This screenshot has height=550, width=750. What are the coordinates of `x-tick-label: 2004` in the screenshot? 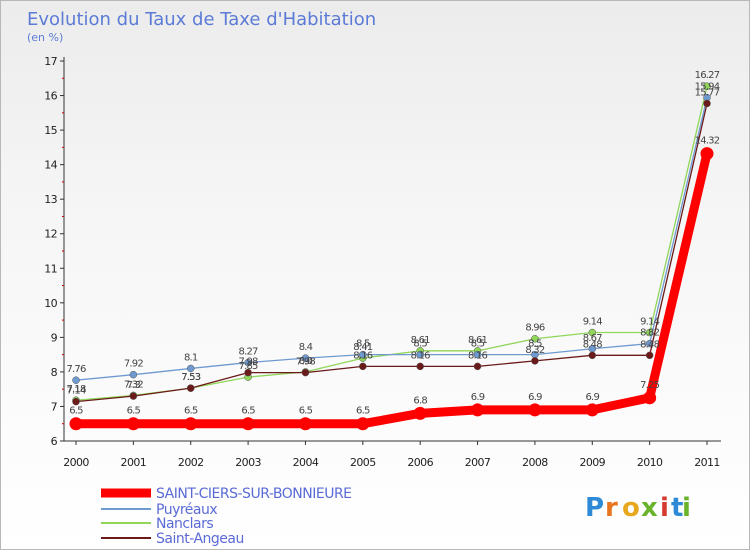 It's located at (306, 462).